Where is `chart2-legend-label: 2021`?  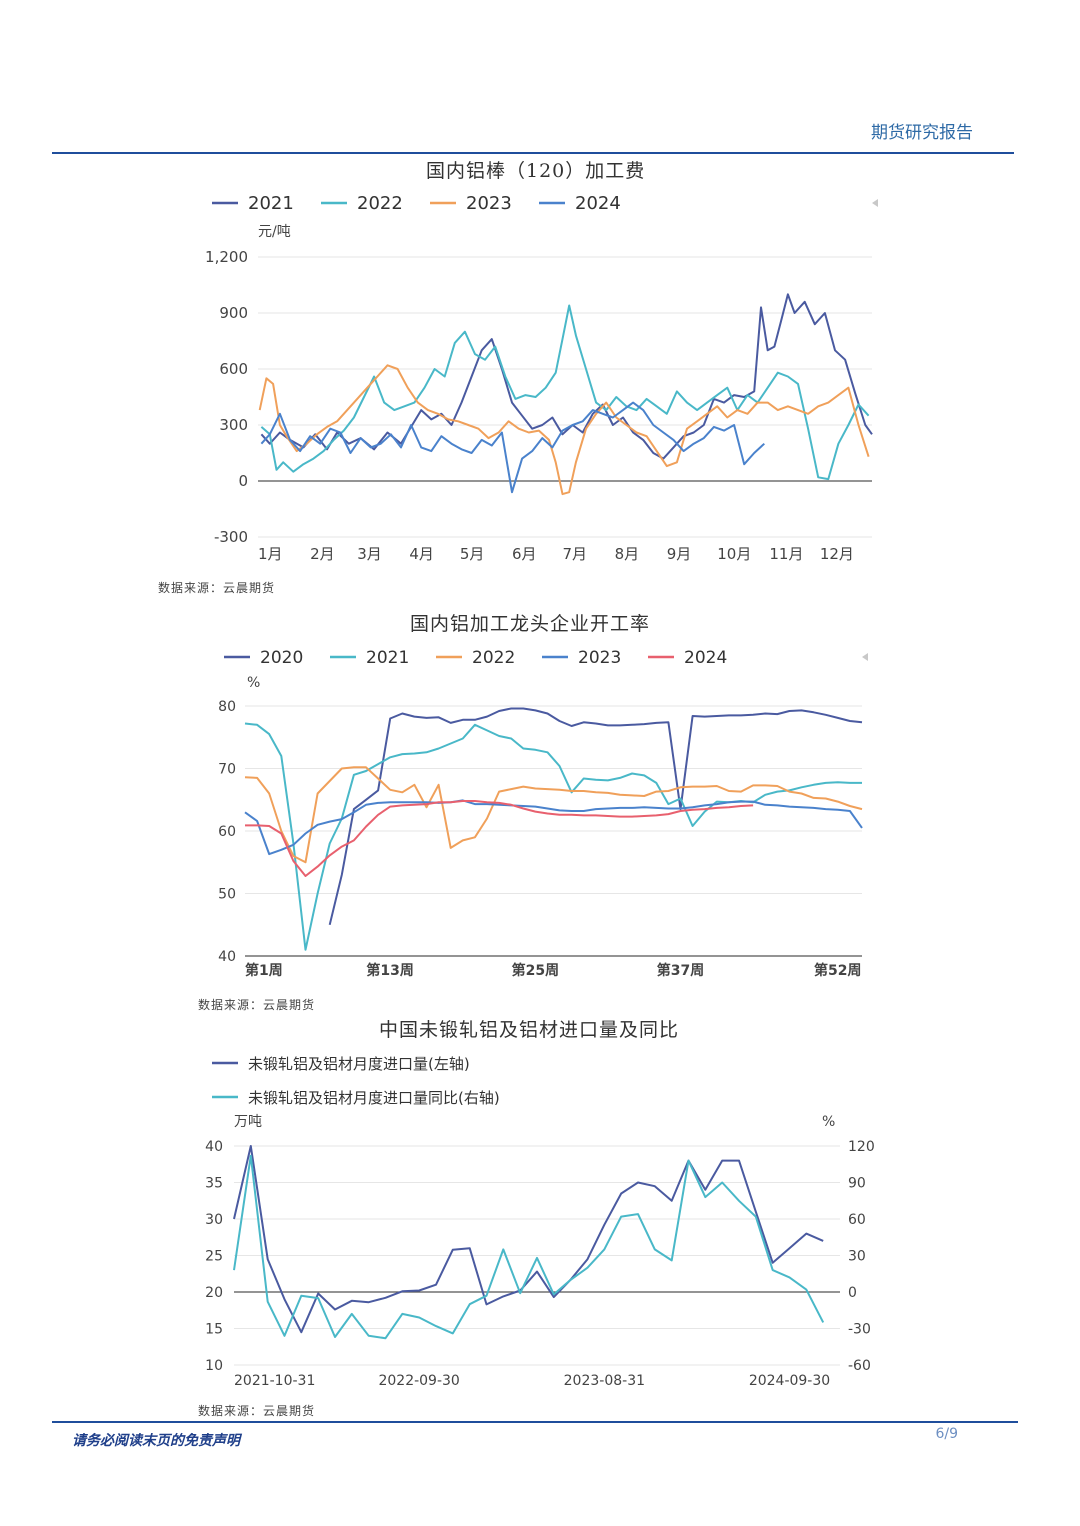 chart2-legend-label: 2021 is located at coordinates (387, 658).